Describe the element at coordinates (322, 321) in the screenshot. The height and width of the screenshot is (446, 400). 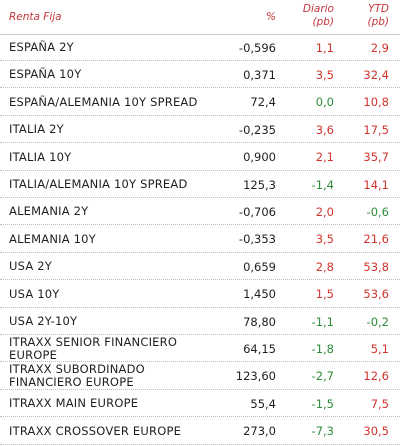
I see `daily-change: -1,1` at that location.